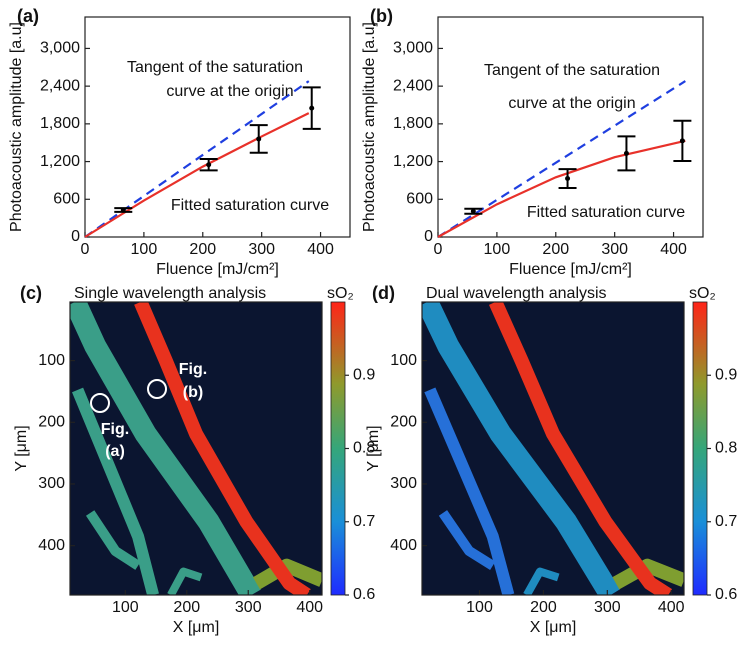 This screenshot has width=741, height=647. I want to click on fit-curve, so click(197, 175).